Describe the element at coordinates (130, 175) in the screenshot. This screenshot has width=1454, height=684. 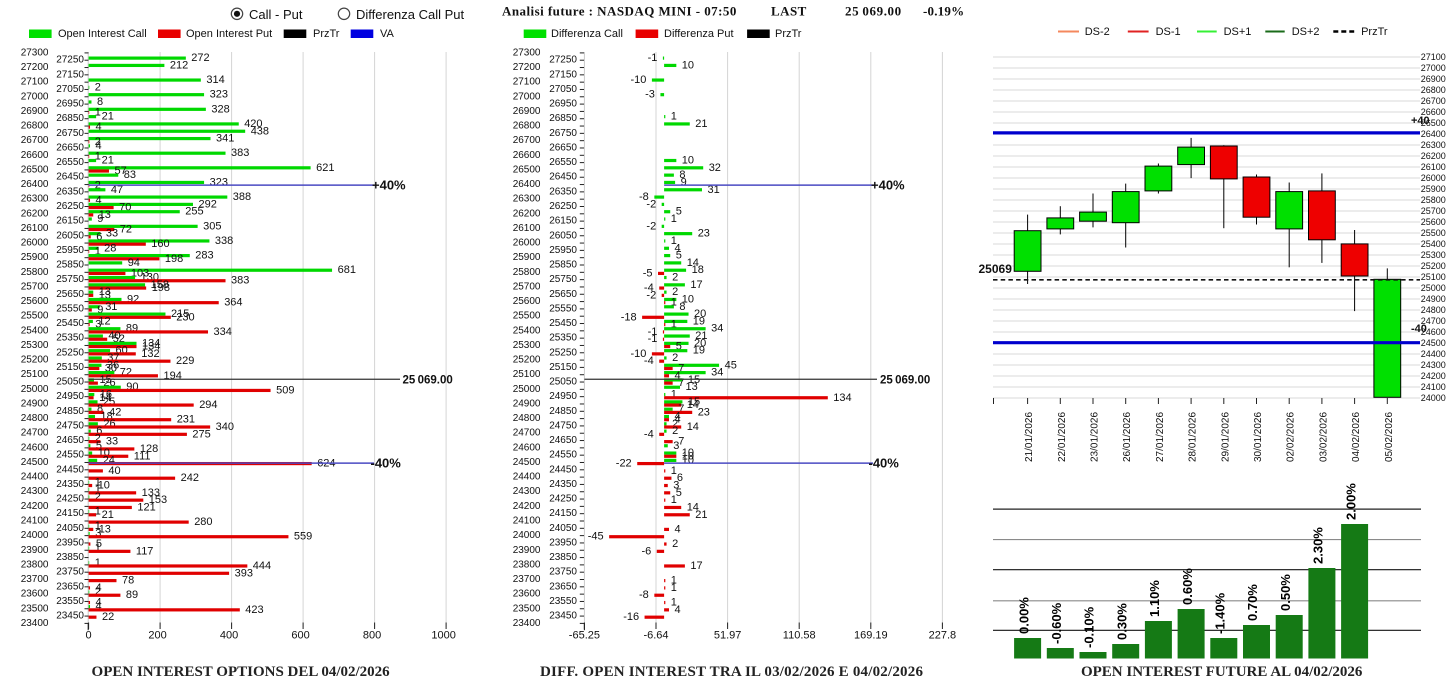
I see `svg-text: 83` at that location.